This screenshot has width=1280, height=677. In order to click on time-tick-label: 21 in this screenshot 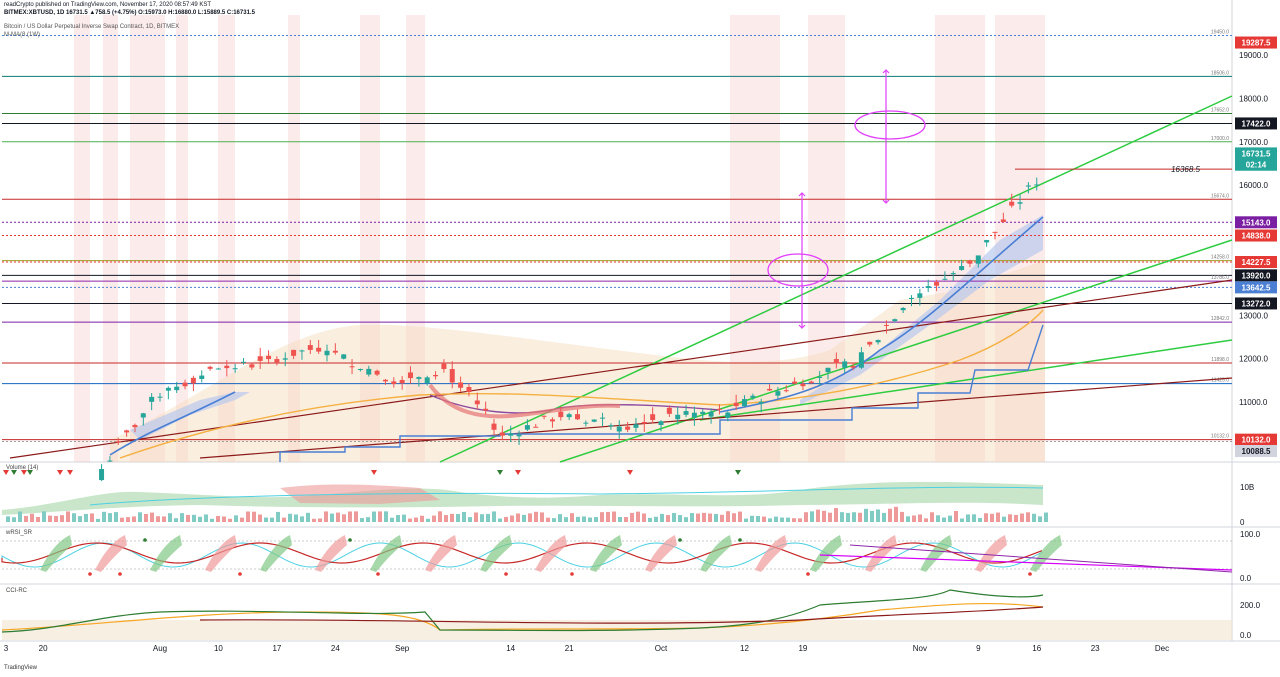, I will do `click(569, 648)`.